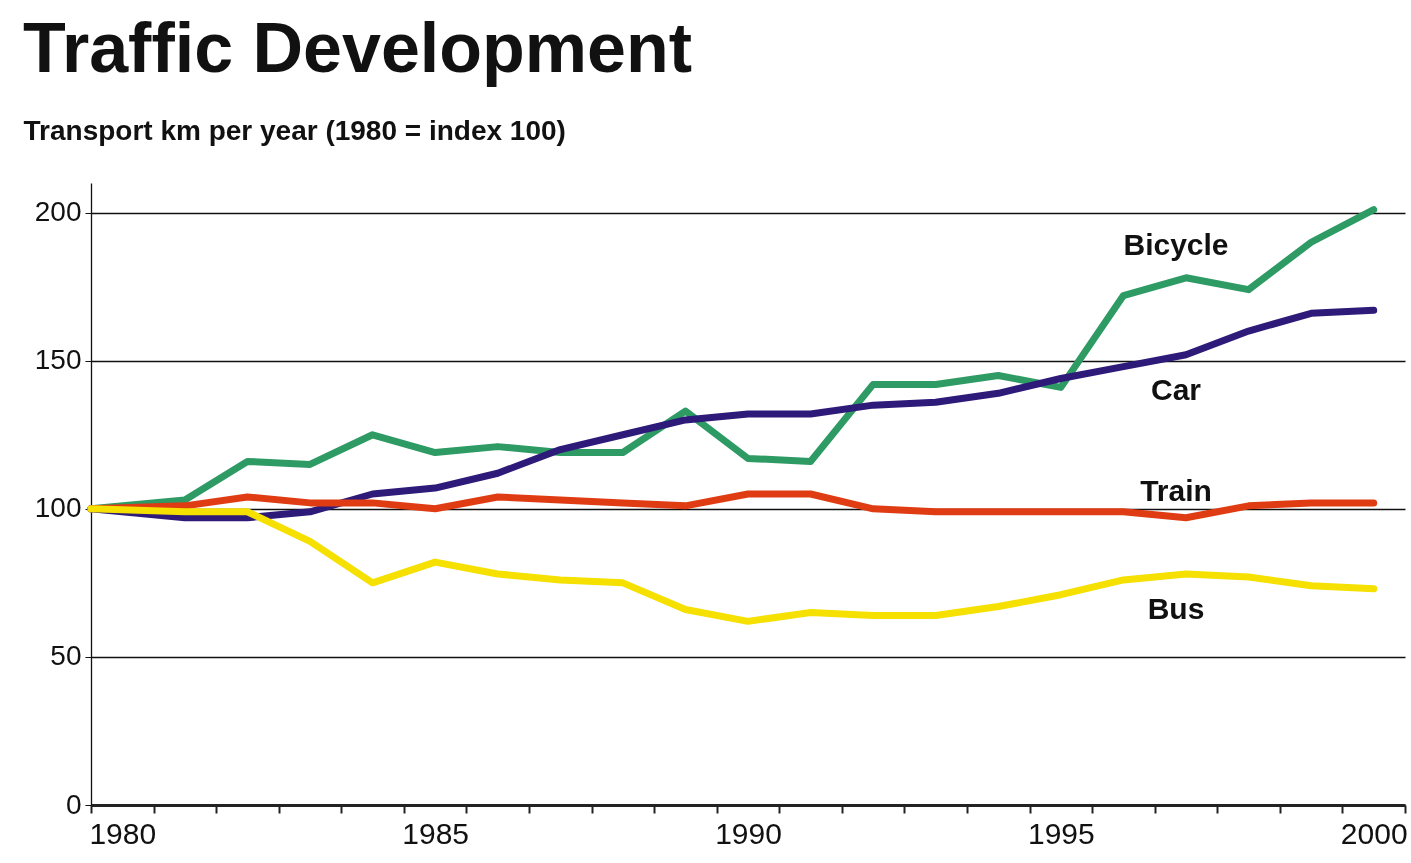 This screenshot has width=1411, height=863. What do you see at coordinates (436, 833) in the screenshot?
I see `x-tick-label: 1985` at bounding box center [436, 833].